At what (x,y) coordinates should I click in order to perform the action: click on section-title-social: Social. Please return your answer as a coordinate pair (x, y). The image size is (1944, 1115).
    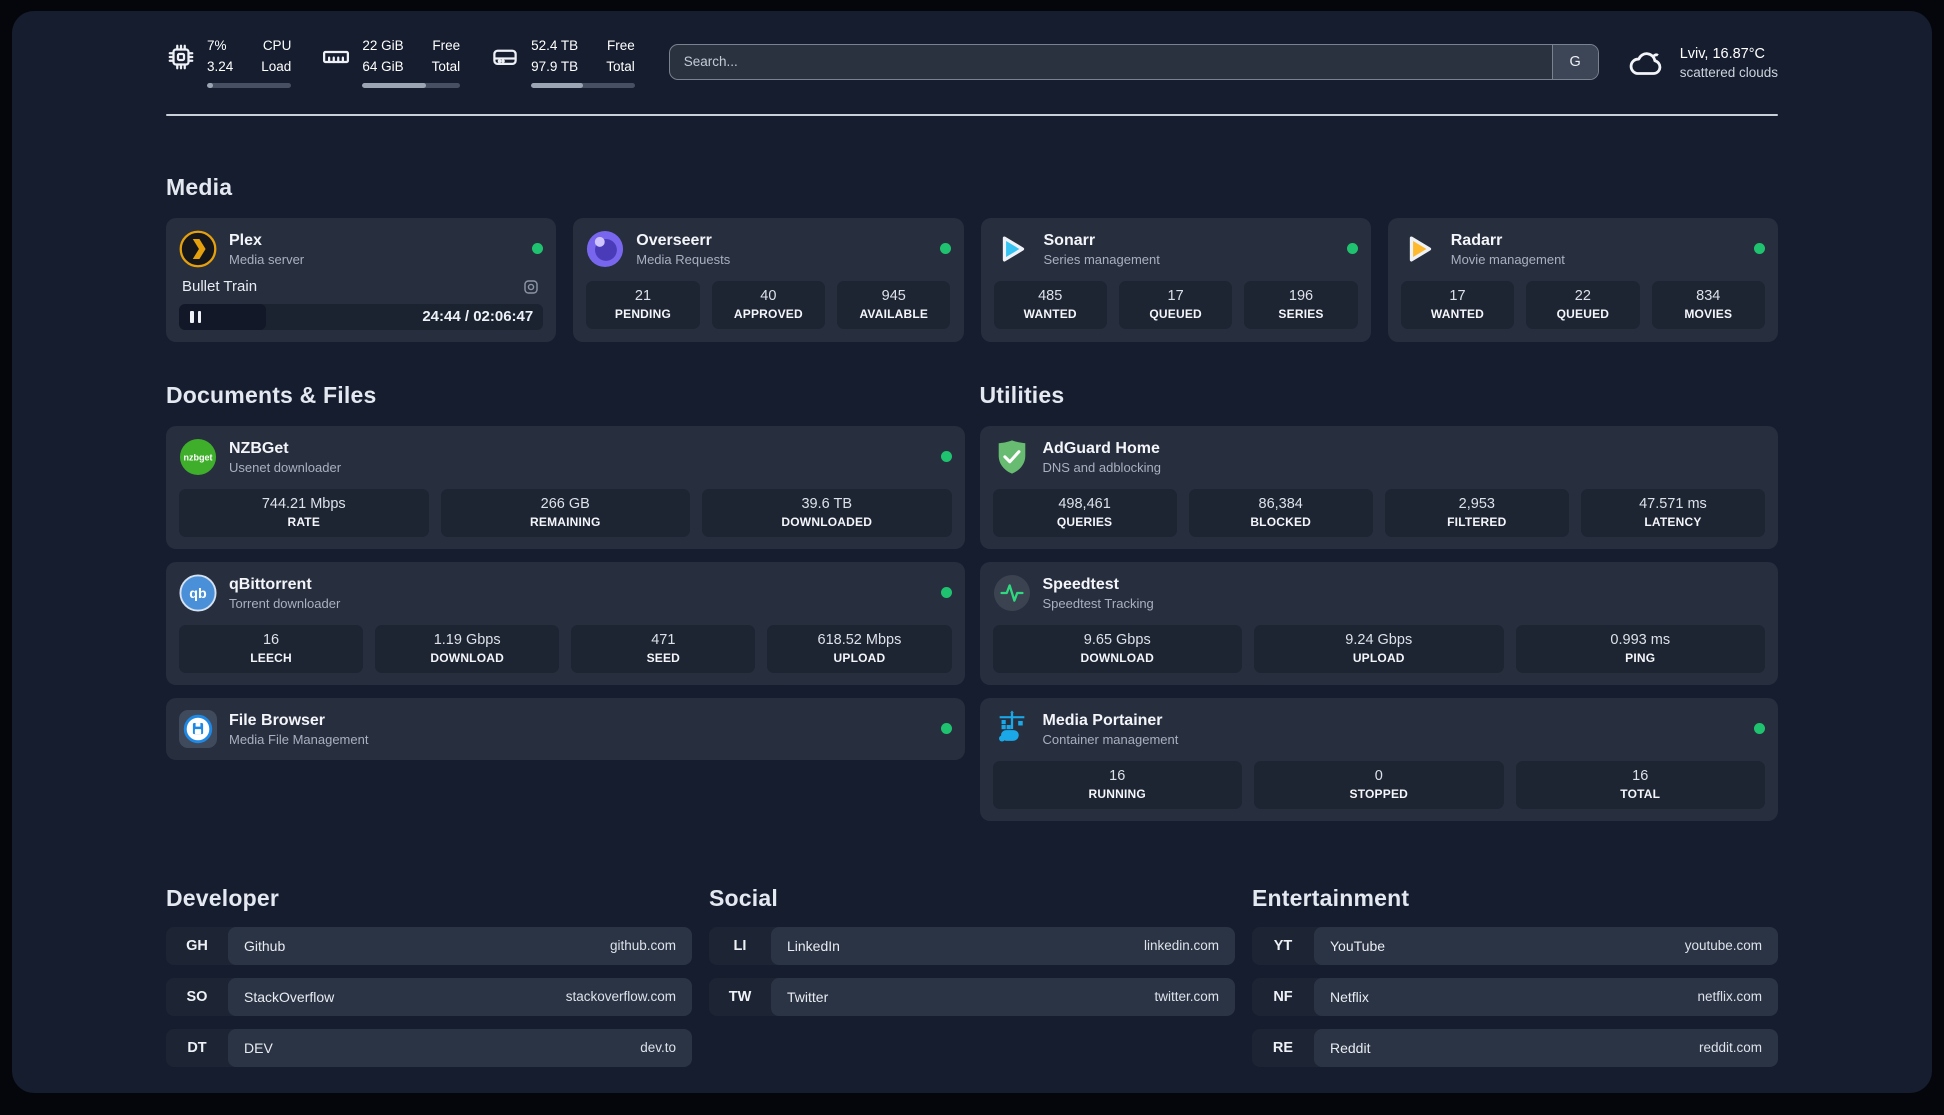
    Looking at the image, I should click on (743, 897).